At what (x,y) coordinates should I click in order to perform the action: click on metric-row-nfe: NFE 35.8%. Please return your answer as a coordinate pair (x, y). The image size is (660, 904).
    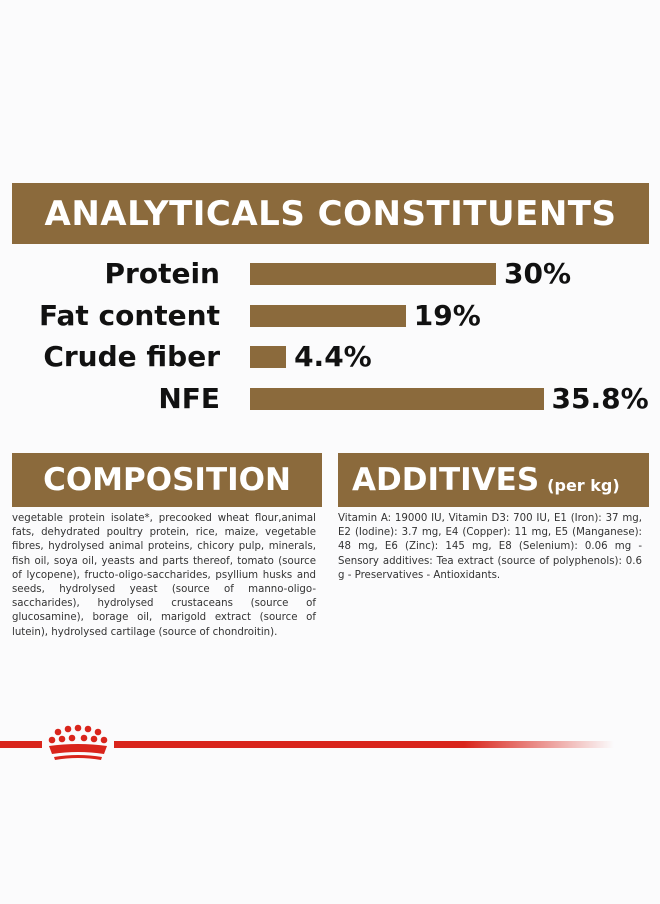
    Looking at the image, I should click on (330, 399).